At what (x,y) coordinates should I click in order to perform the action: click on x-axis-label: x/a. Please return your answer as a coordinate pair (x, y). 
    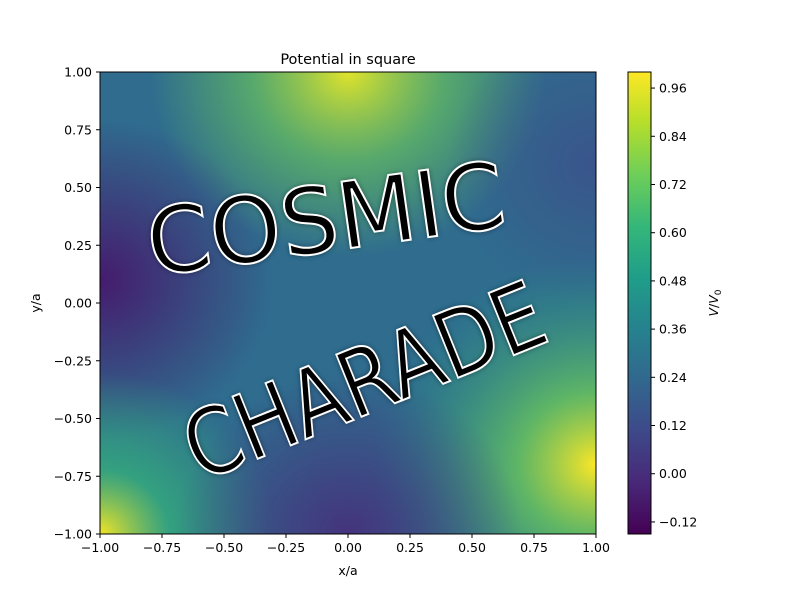
    Looking at the image, I should click on (347, 570).